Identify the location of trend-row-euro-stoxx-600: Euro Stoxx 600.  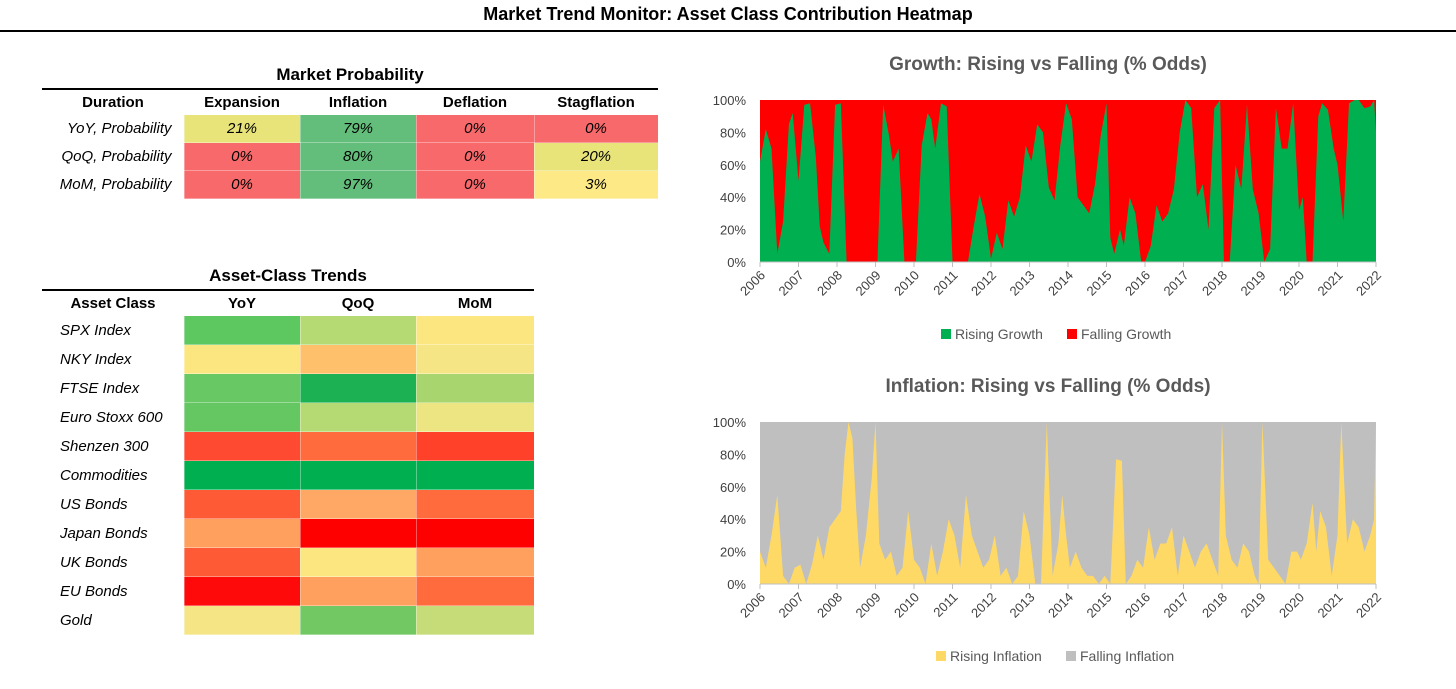
(288, 417).